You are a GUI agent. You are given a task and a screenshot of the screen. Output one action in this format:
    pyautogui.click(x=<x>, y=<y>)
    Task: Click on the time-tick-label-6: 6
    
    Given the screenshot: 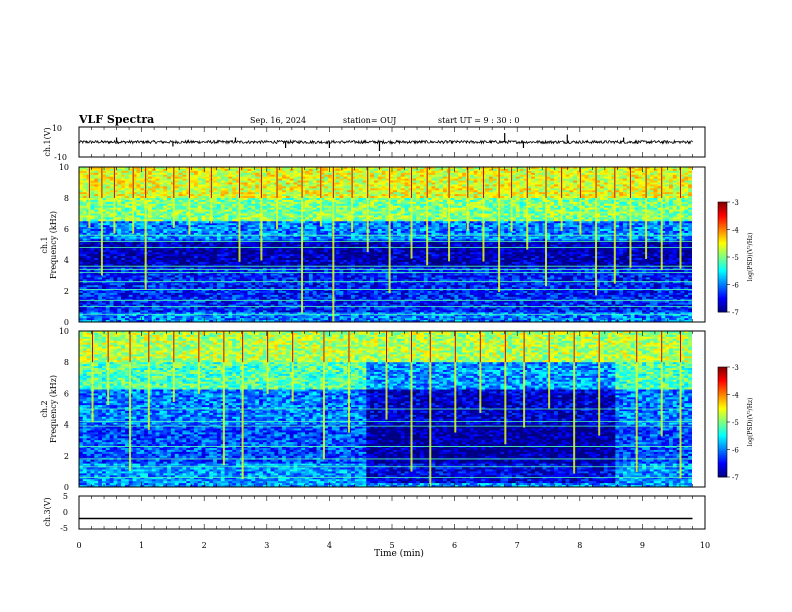 What is the action you would take?
    pyautogui.click(x=454, y=545)
    